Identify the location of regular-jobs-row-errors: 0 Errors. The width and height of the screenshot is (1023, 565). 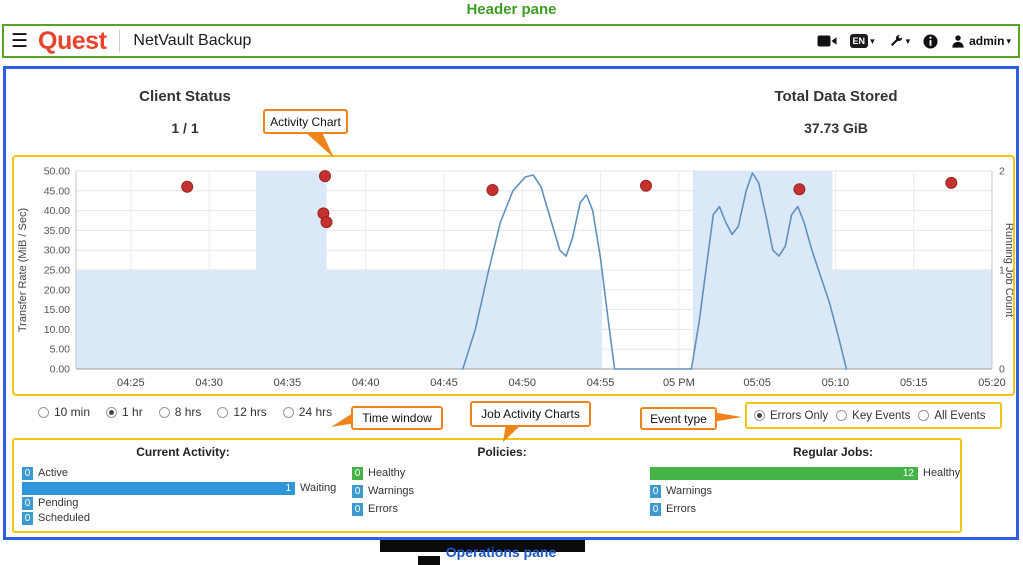
(803, 509).